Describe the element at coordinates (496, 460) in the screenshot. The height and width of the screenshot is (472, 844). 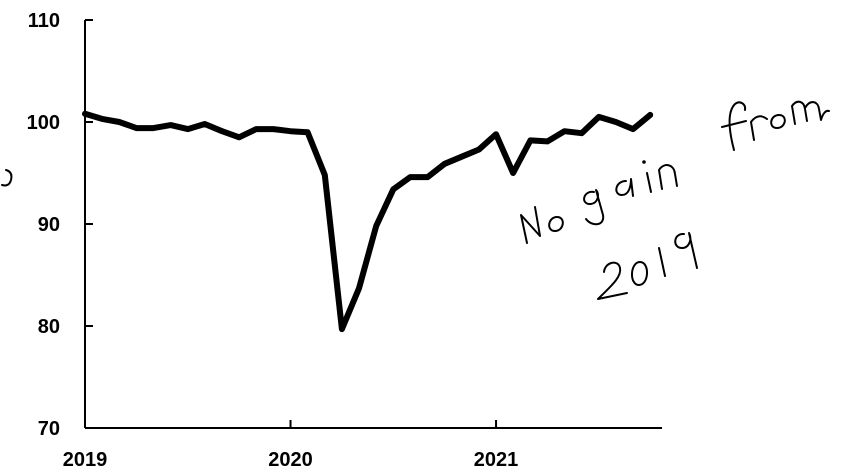
I see `x-tick-label: 2021` at that location.